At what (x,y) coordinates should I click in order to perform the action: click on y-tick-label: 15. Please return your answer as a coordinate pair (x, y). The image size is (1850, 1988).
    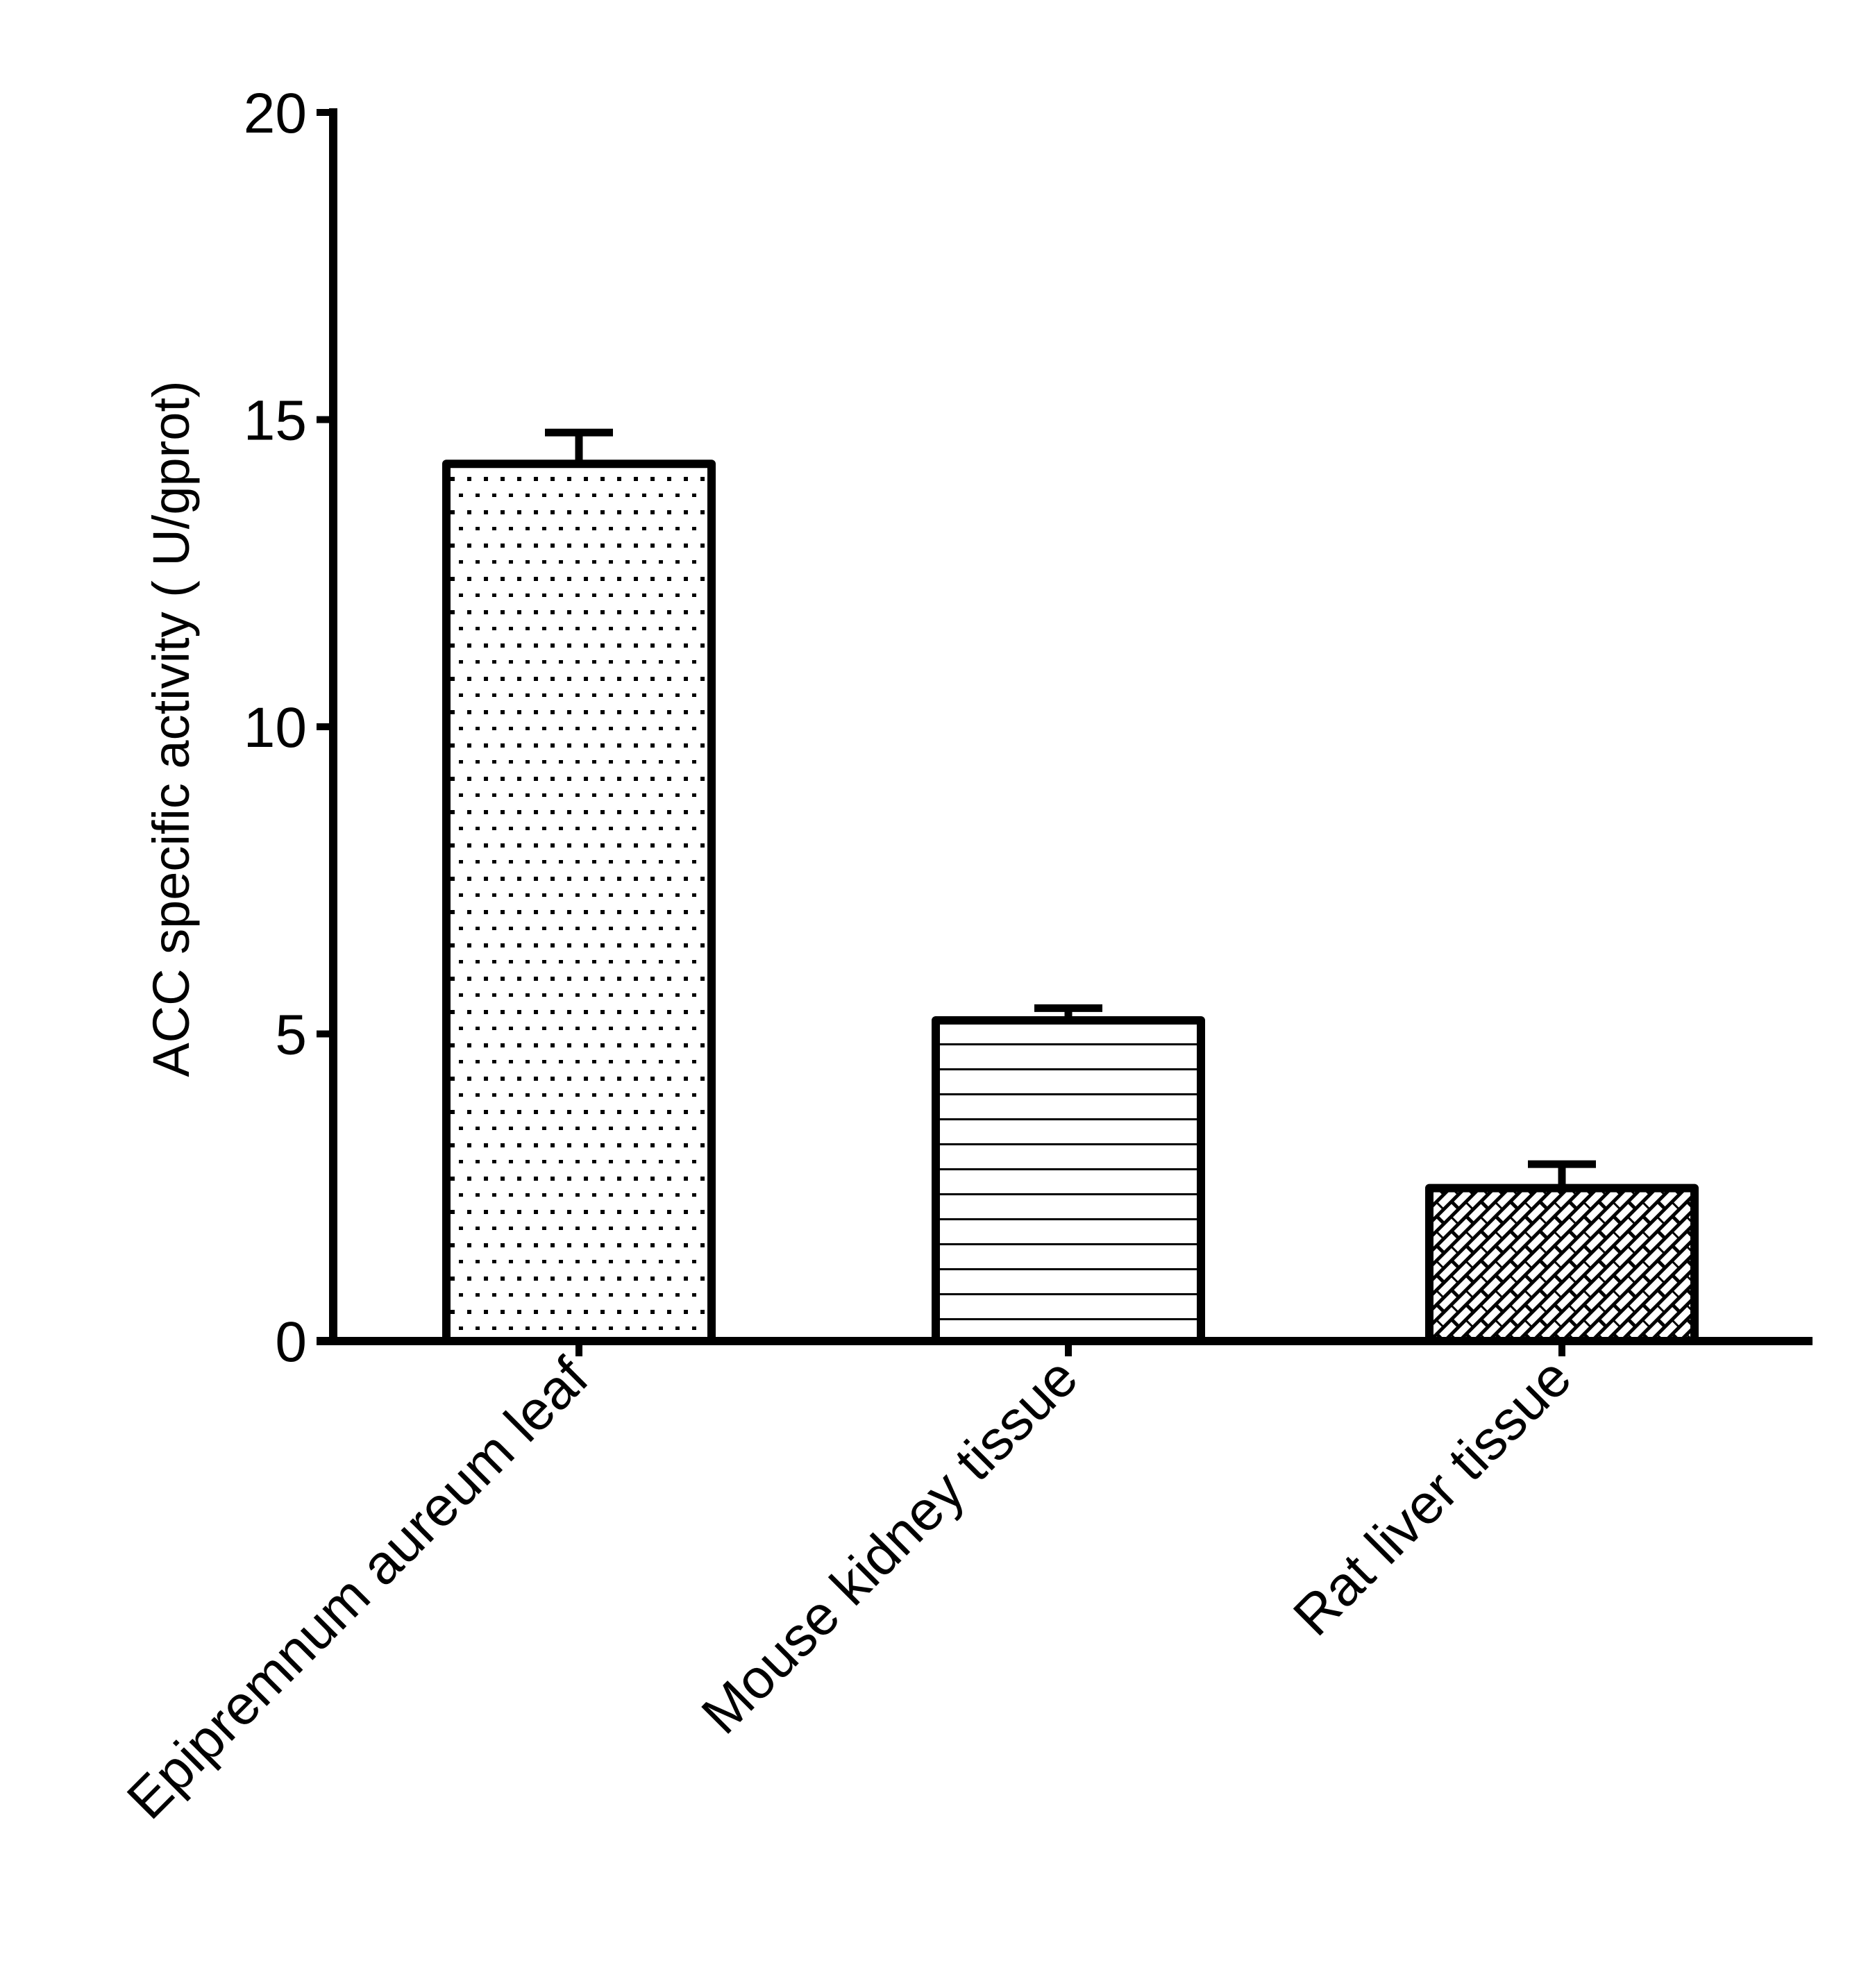
    Looking at the image, I should click on (275, 421).